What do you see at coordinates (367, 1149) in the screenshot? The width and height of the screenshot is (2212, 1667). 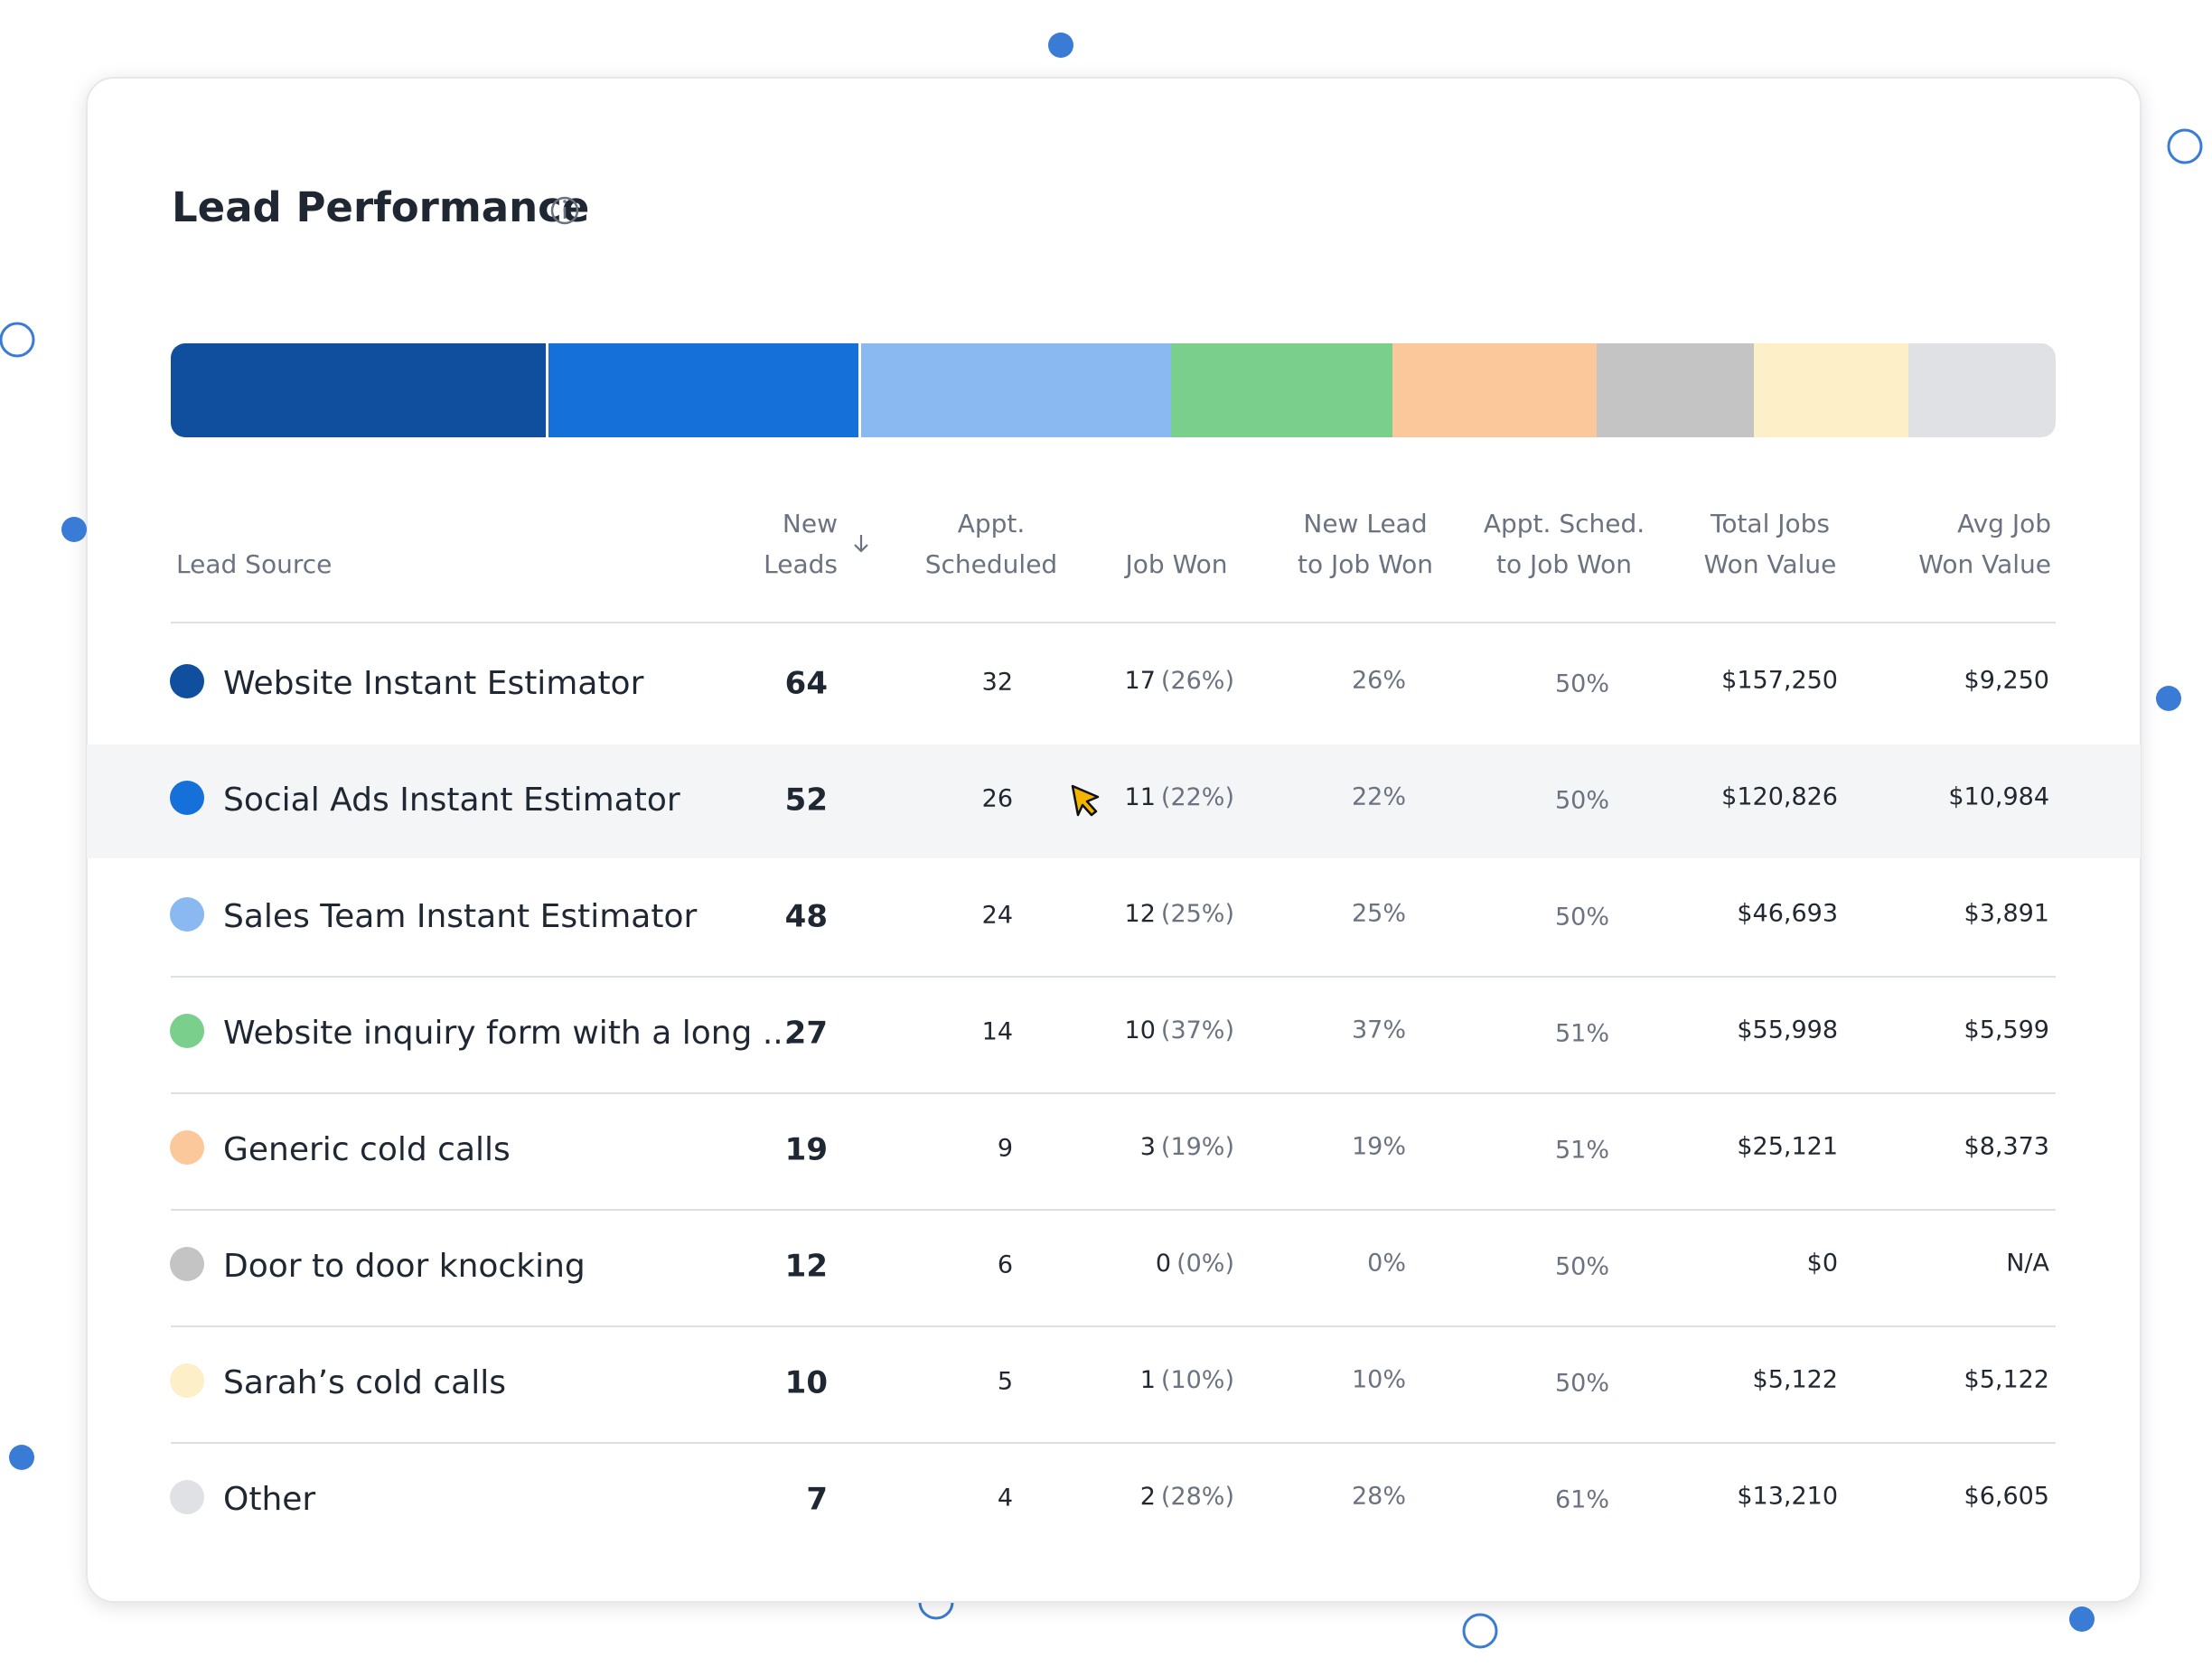 I see `source-name: Generic cold calls` at bounding box center [367, 1149].